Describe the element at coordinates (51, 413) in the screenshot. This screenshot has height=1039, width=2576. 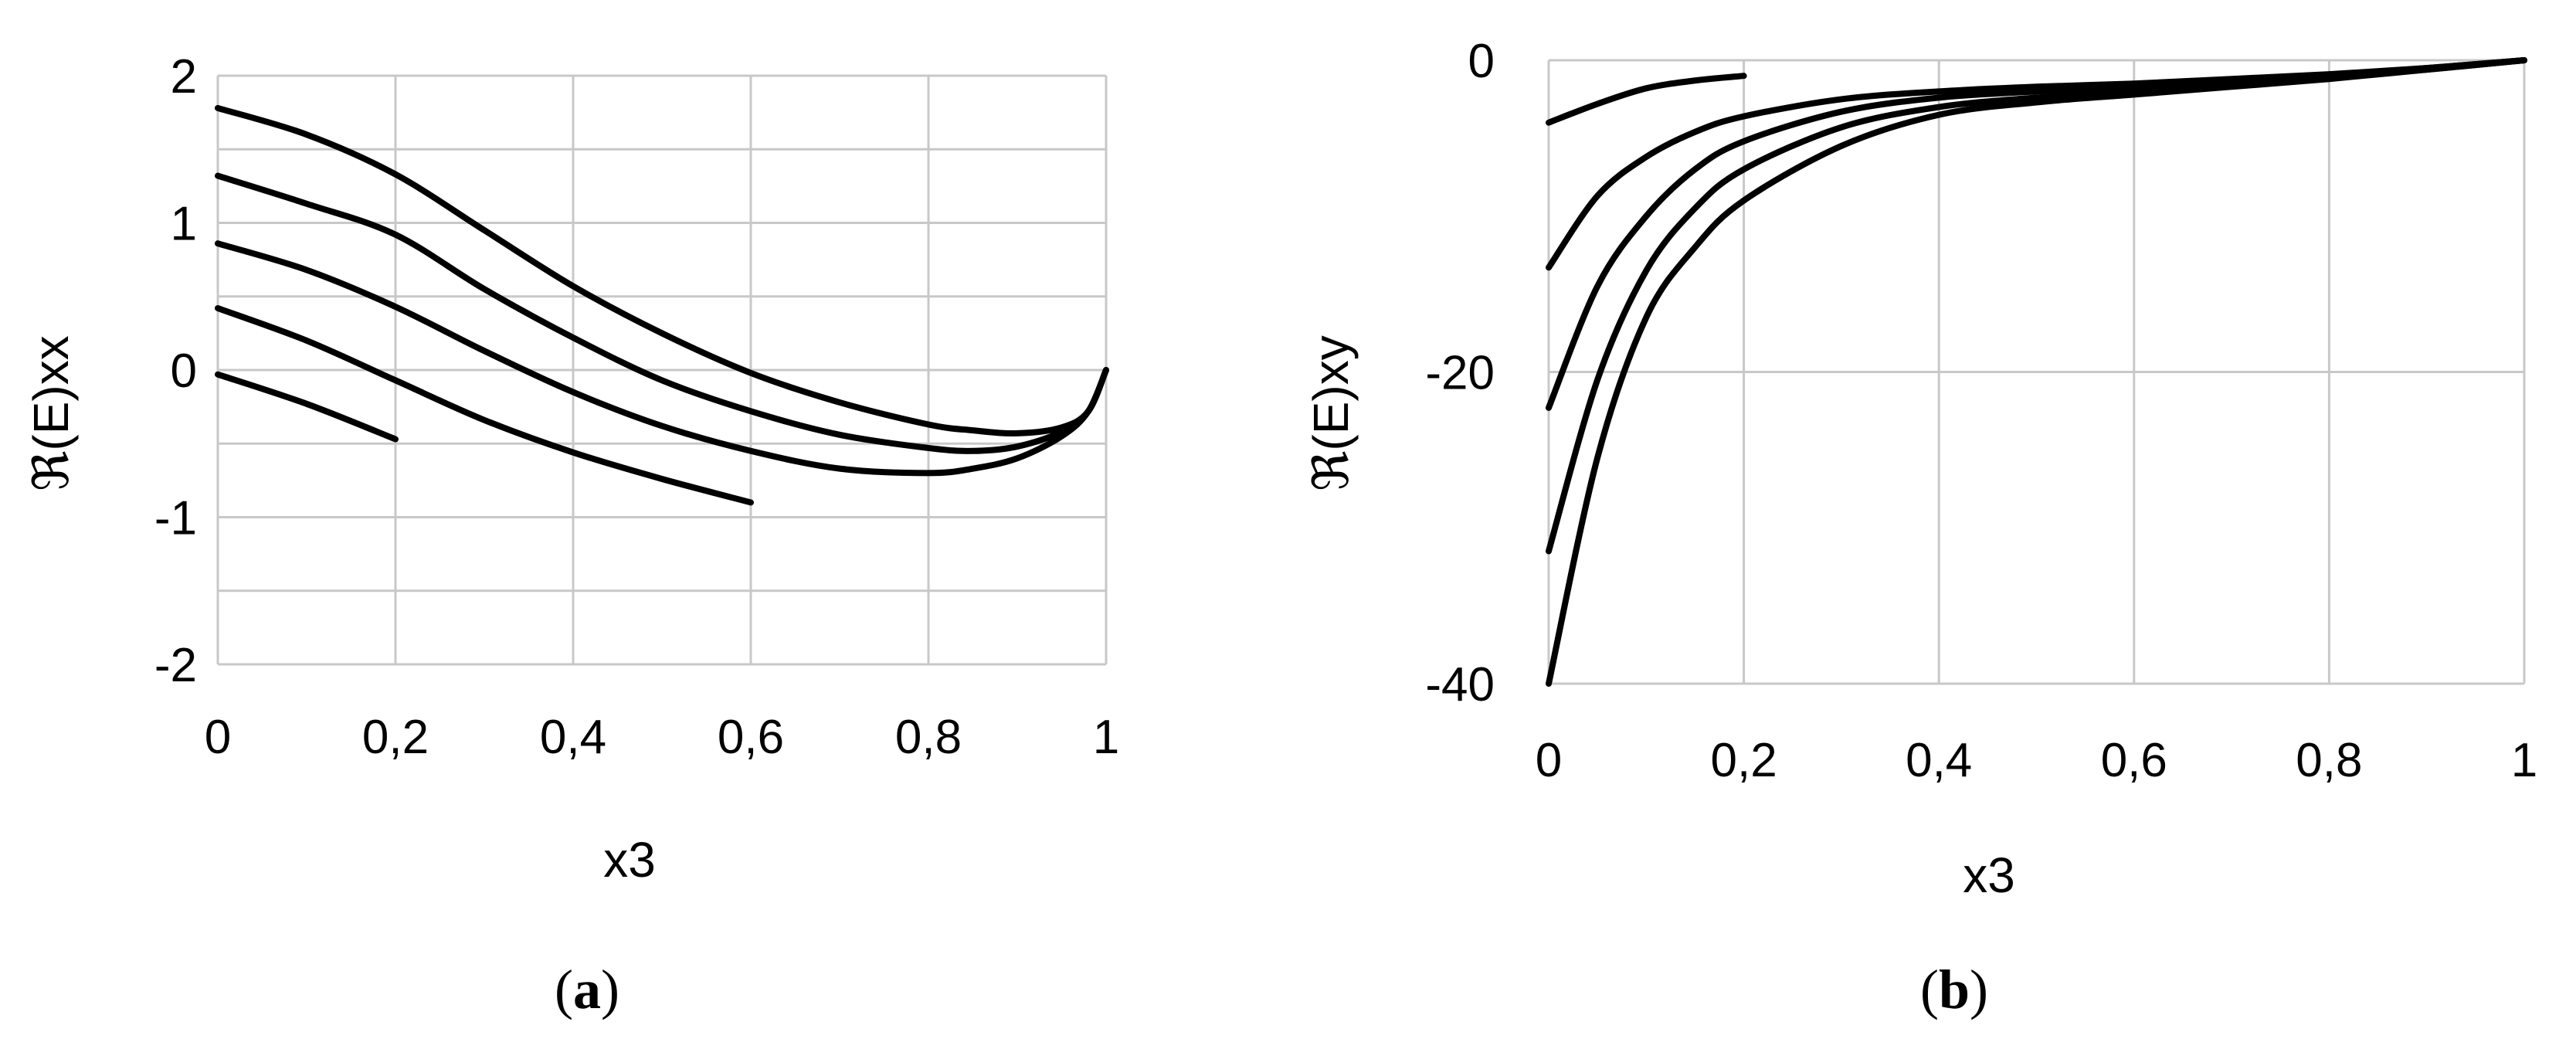
I see `panel-a-y-axis-label: ℜ(E)xx` at that location.